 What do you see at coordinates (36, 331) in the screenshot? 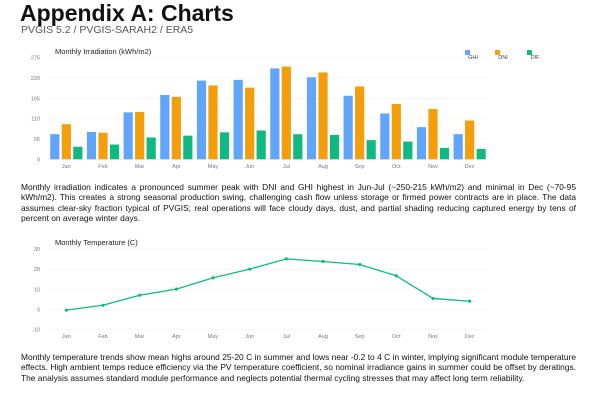
I see `y-tick-label: -10` at bounding box center [36, 331].